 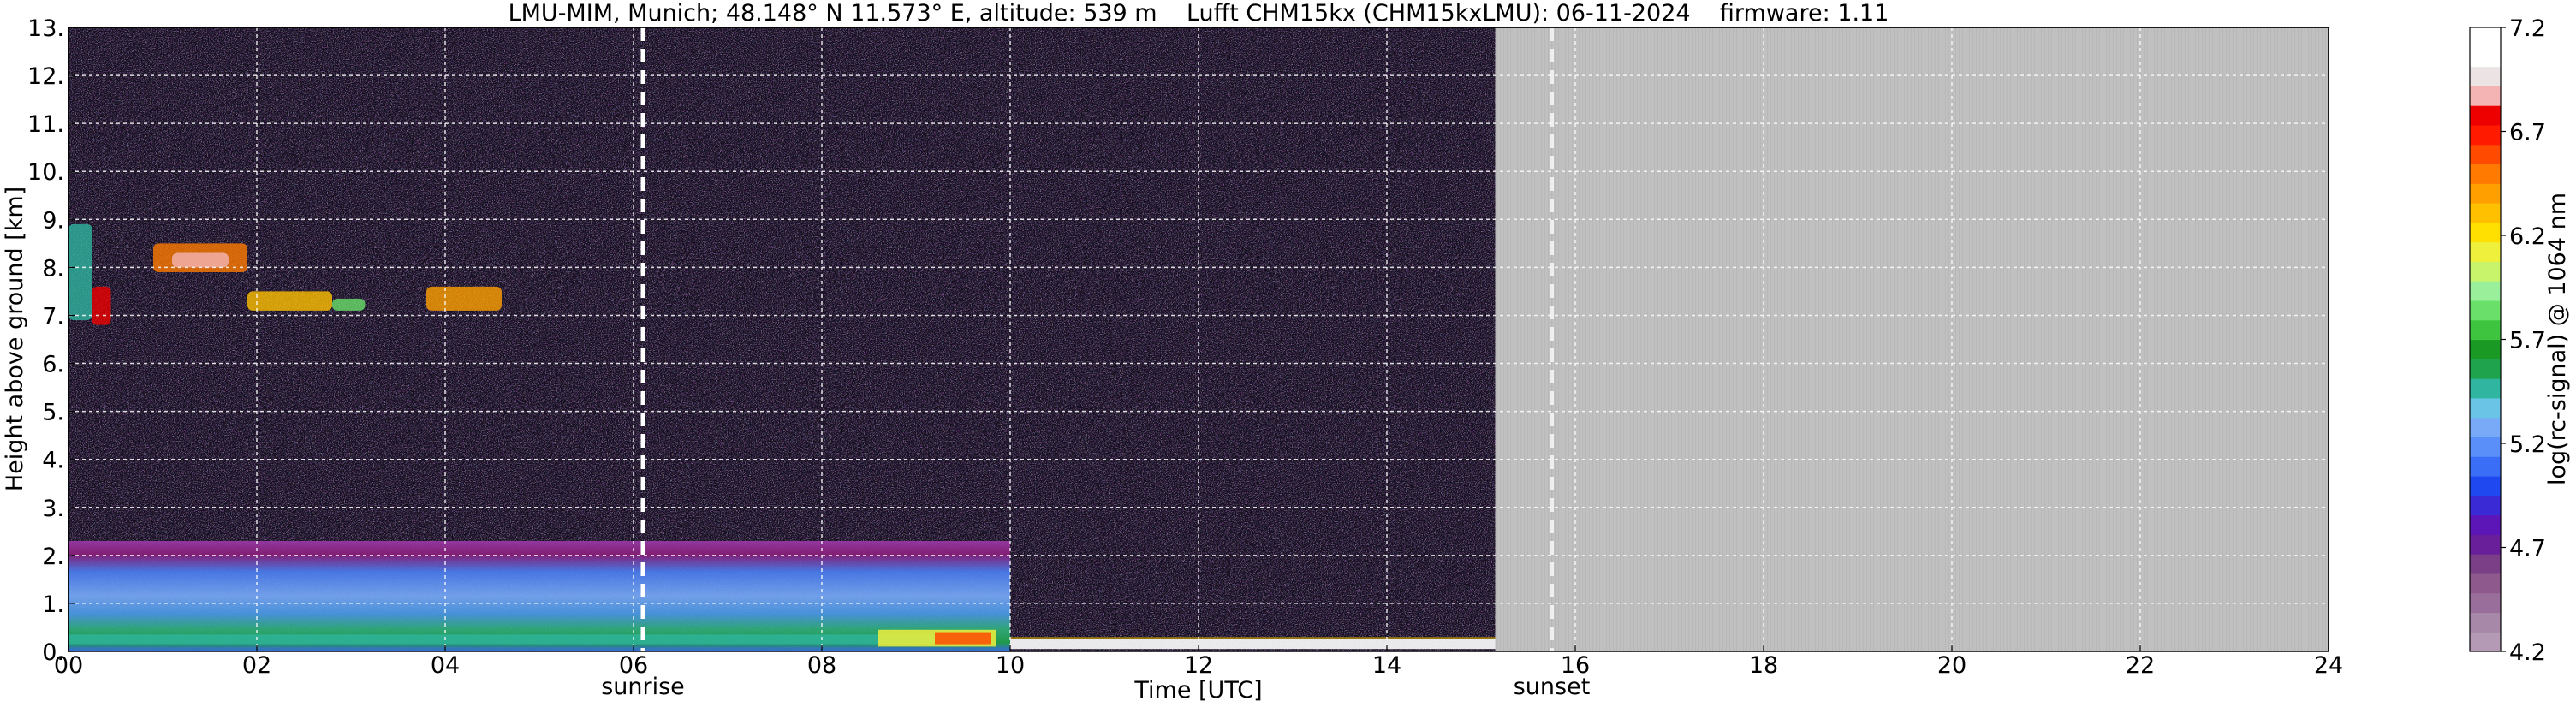 What do you see at coordinates (45, 28) in the screenshot?
I see `y-tick-label: 13.` at bounding box center [45, 28].